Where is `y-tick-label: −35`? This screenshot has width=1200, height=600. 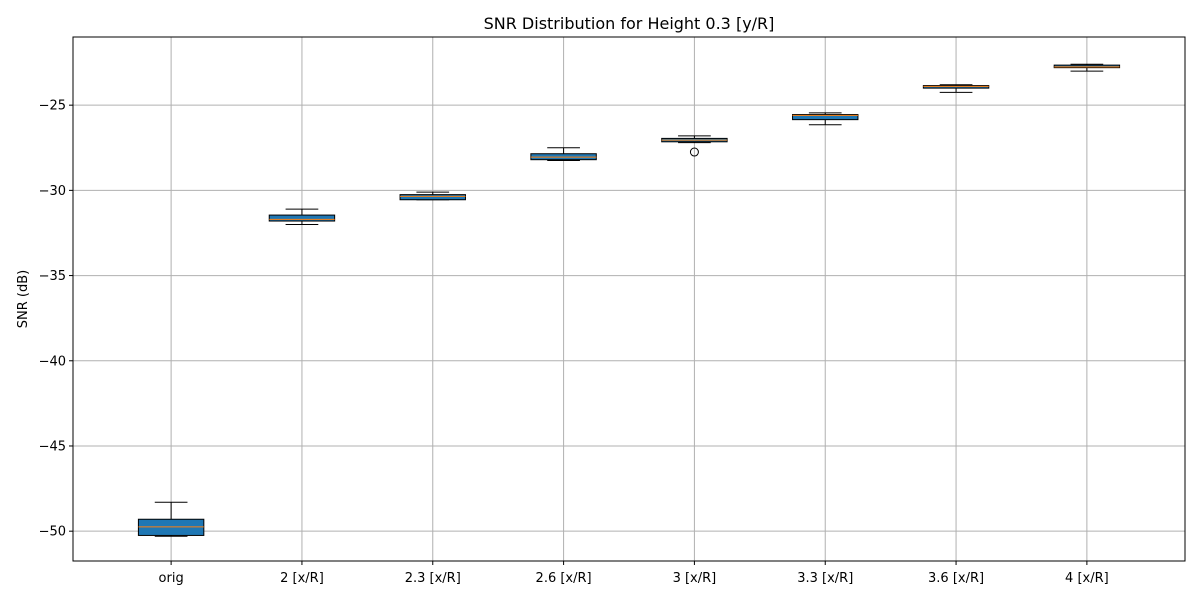
y-tick-label: −35 is located at coordinates (52, 276).